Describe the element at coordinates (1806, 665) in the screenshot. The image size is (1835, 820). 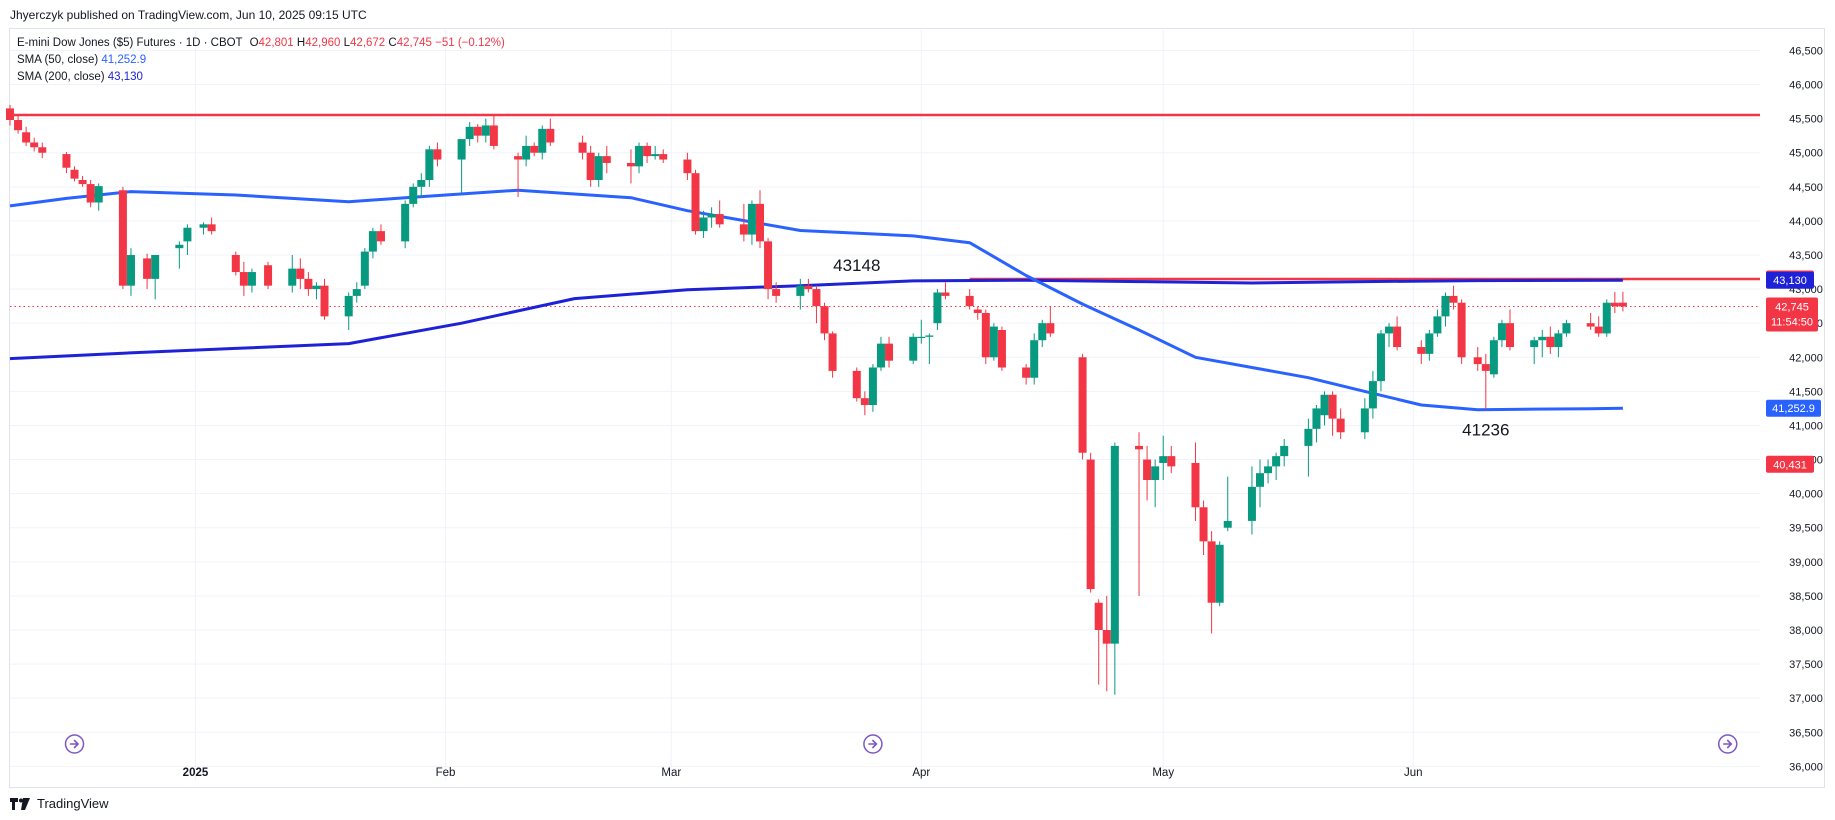
I see `price-tick-label: 37,500` at that location.